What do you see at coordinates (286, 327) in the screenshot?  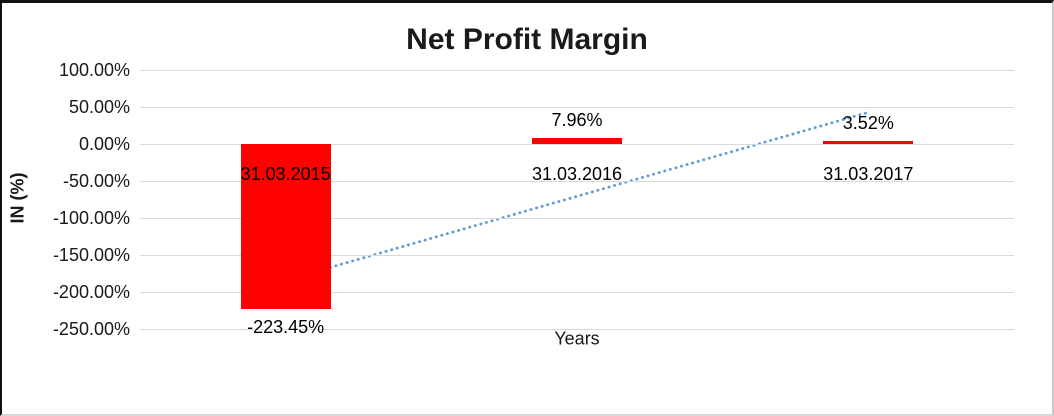 I see `data-label: -223.45%` at bounding box center [286, 327].